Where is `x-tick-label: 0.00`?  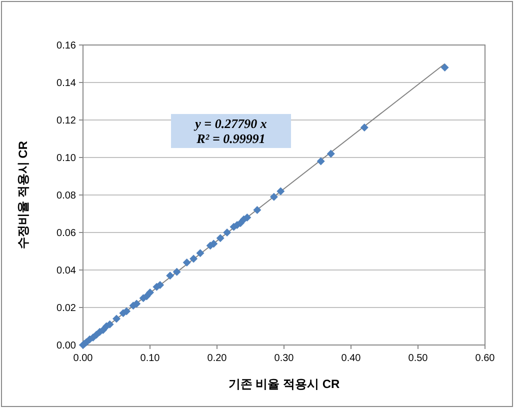 x-tick-label: 0.00 is located at coordinates (83, 358).